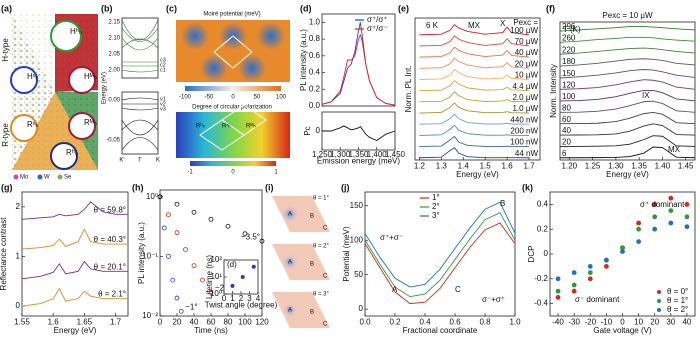 The width and height of the screenshot is (700, 344). I want to click on colorbar-tick: -1, so click(190, 173).